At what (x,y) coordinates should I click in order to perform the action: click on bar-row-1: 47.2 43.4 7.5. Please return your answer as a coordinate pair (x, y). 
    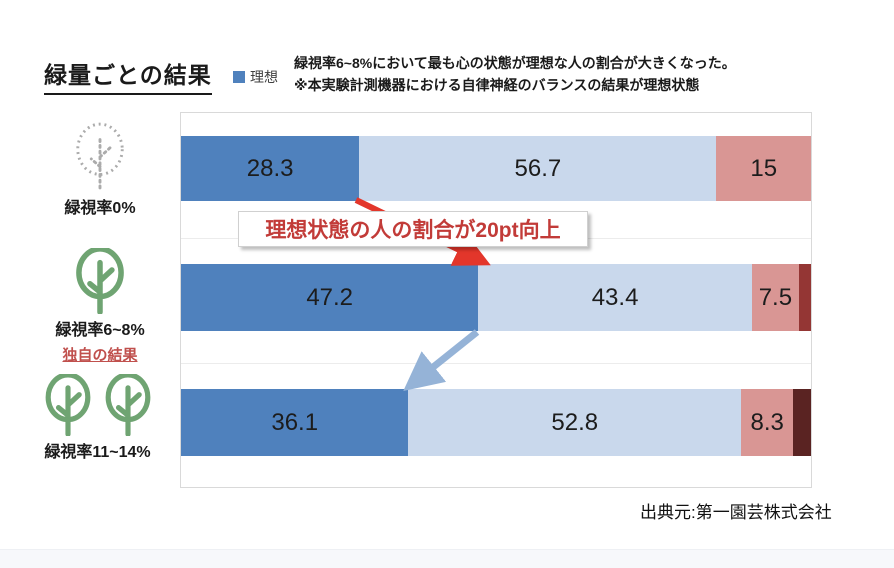
    Looking at the image, I should click on (496, 297).